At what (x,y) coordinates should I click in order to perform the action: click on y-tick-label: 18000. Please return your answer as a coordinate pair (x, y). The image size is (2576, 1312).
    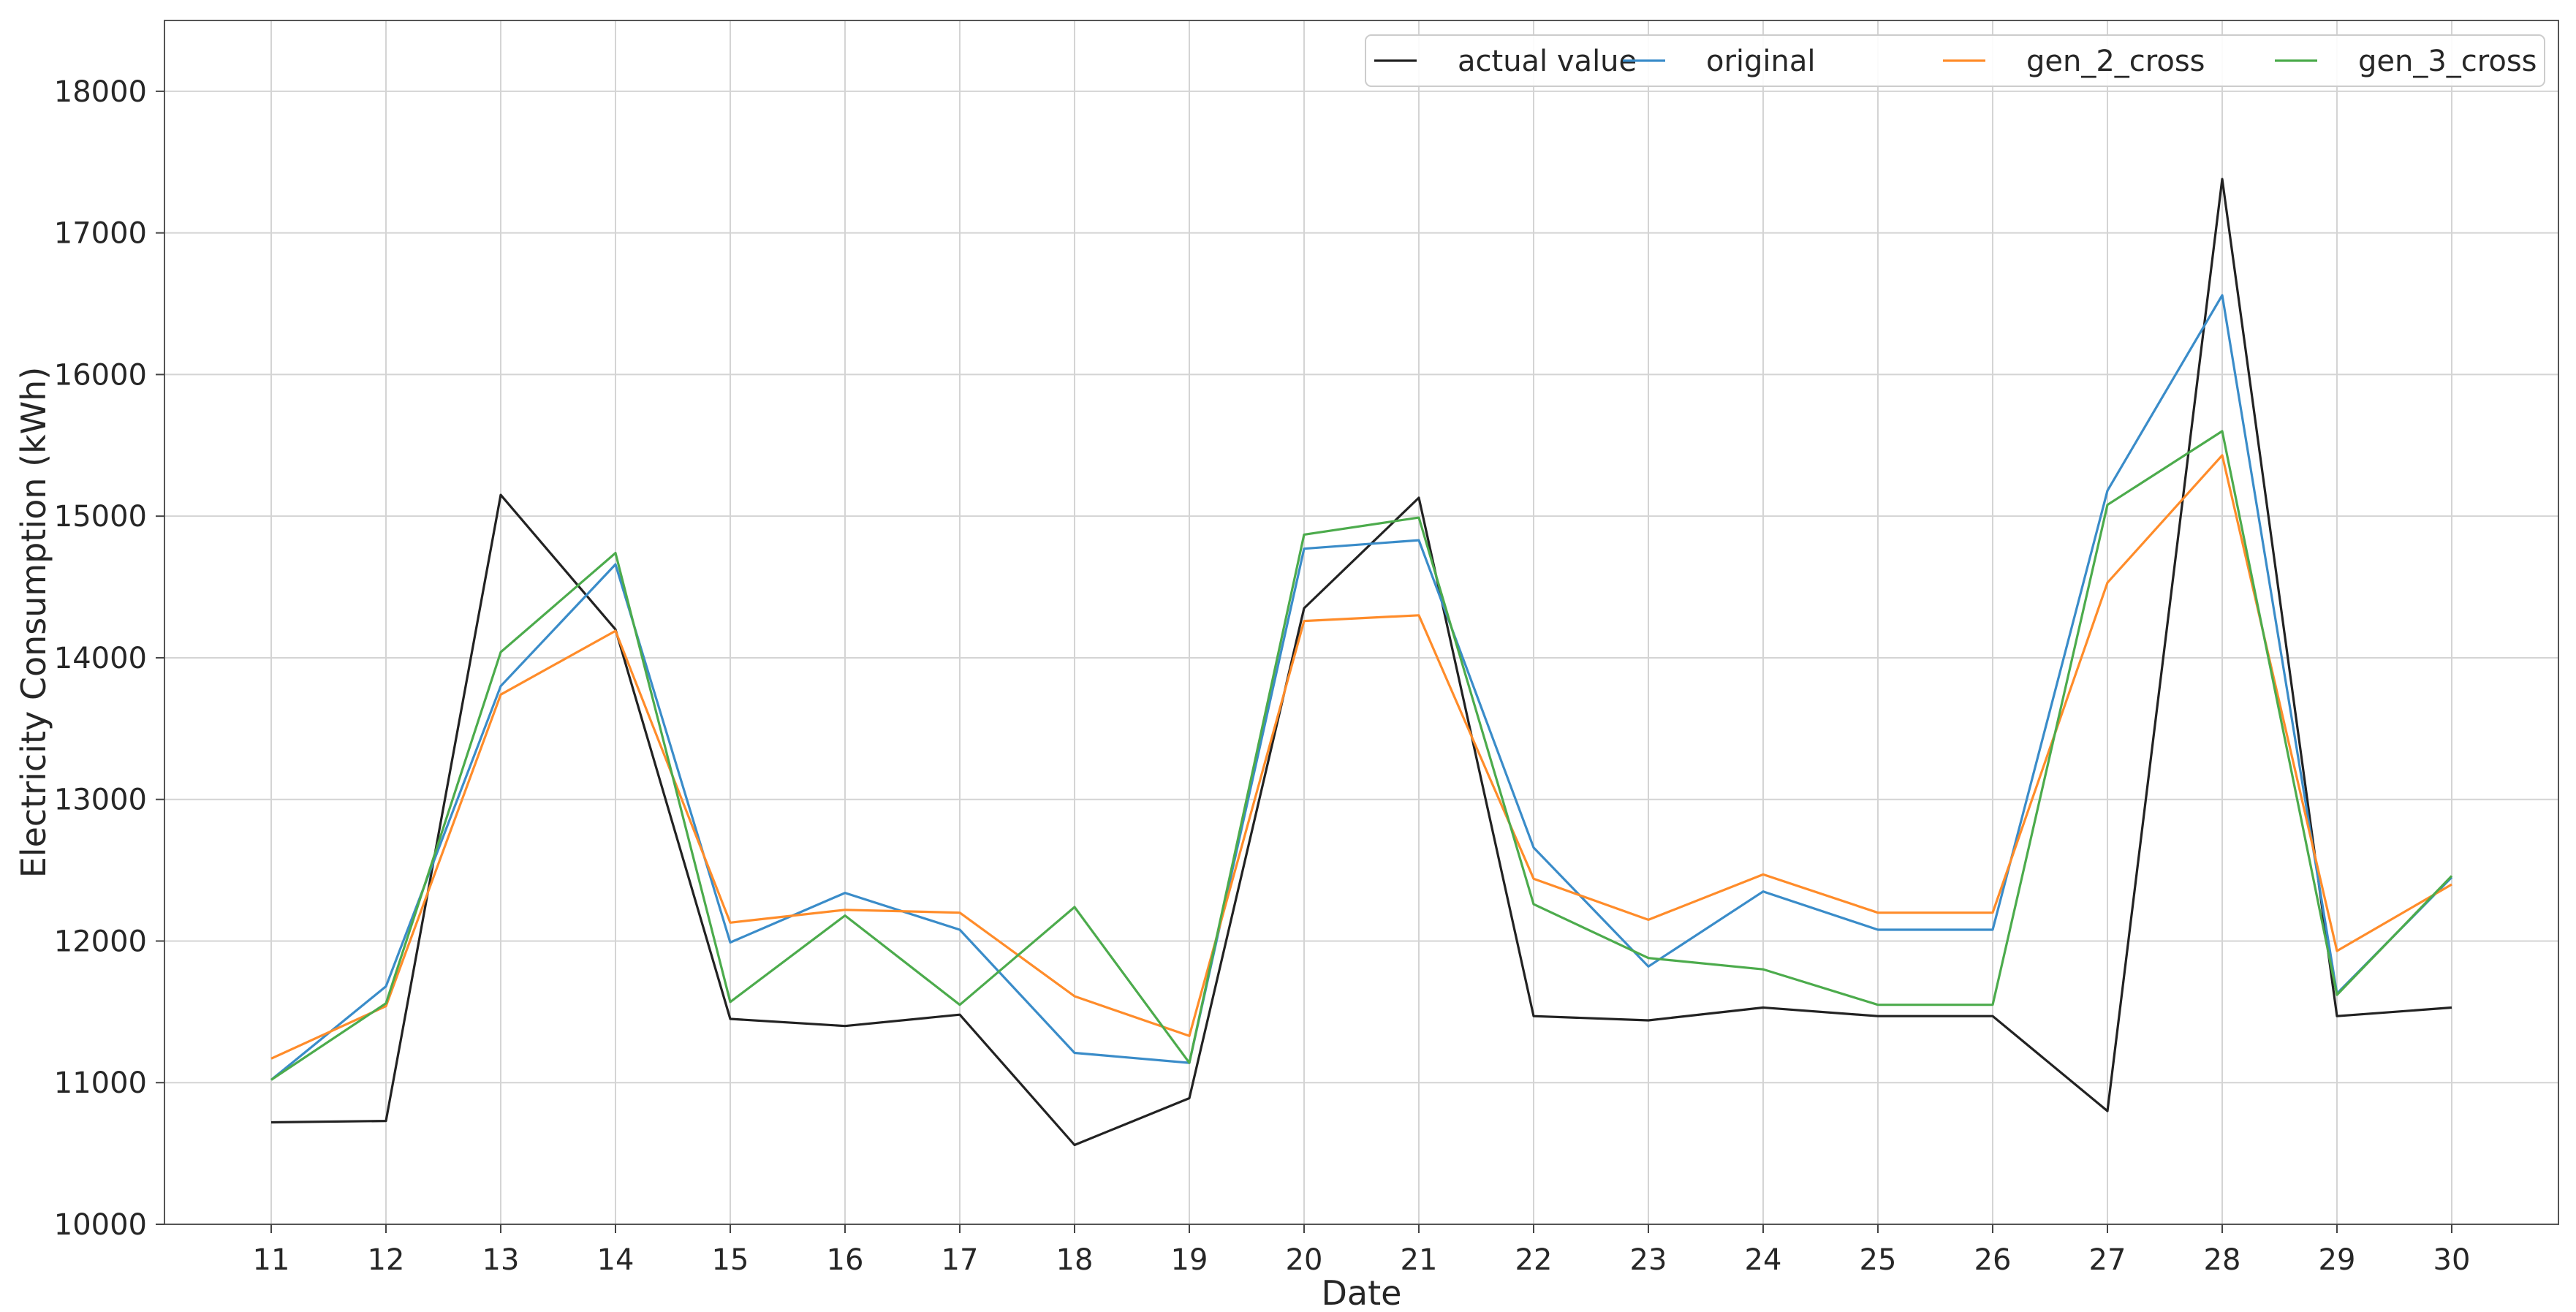
    Looking at the image, I should click on (100, 92).